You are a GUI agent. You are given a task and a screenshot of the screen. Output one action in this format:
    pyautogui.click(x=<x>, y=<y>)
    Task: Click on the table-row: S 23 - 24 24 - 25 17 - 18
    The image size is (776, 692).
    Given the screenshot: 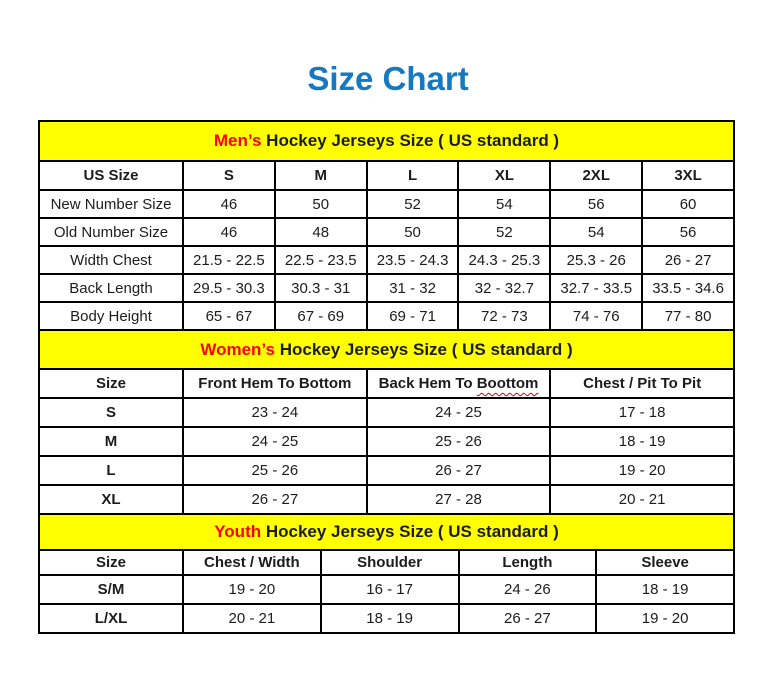 What is the action you would take?
    pyautogui.click(x=386, y=412)
    